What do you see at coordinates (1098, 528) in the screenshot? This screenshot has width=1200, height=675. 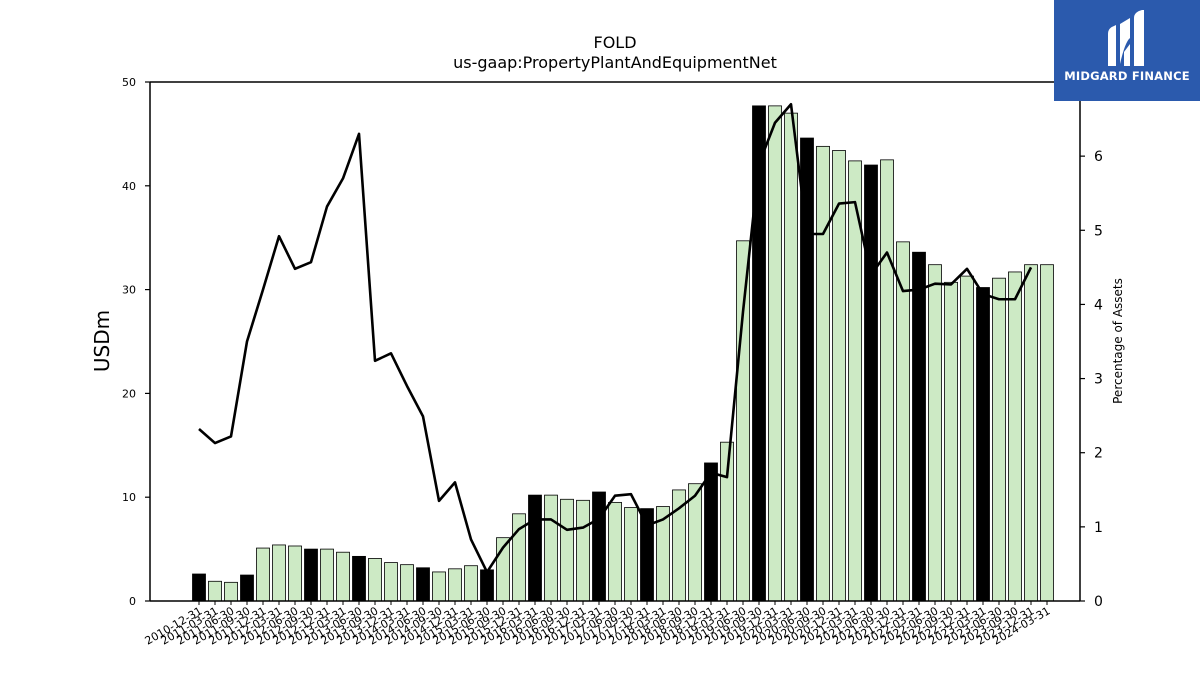 I see `y2-tick-label: 1` at bounding box center [1098, 528].